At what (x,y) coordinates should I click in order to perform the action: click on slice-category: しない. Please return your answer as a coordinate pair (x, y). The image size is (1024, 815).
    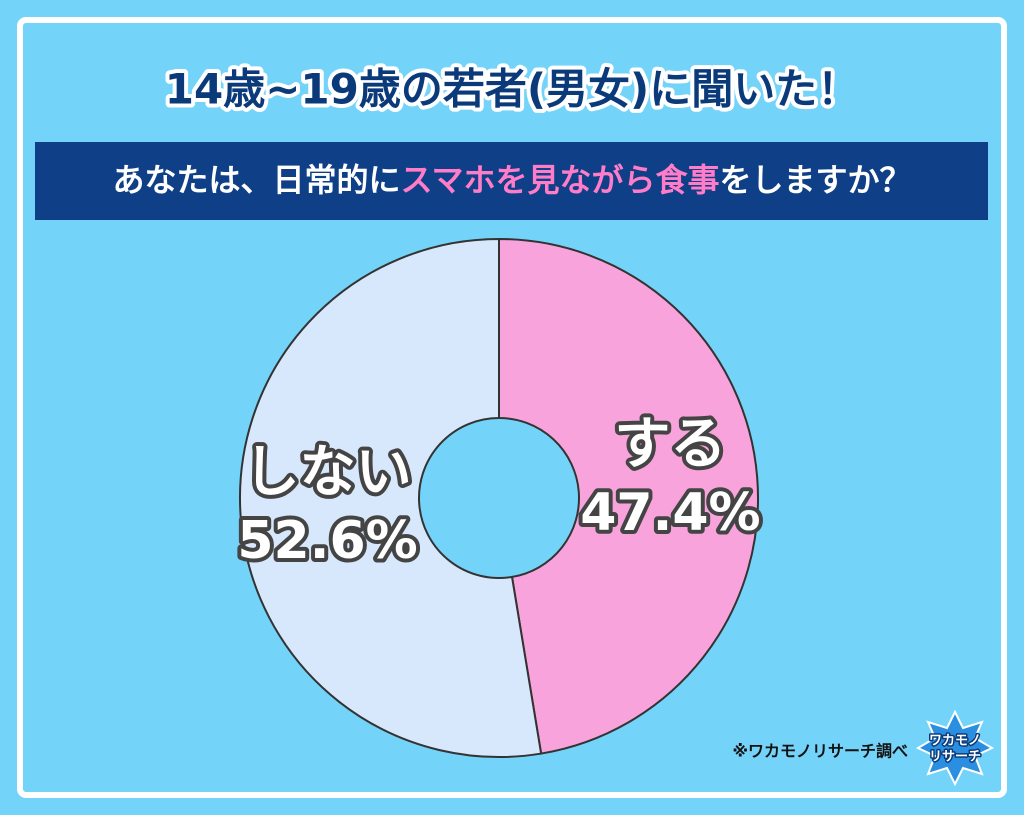
    Looking at the image, I should click on (328, 472).